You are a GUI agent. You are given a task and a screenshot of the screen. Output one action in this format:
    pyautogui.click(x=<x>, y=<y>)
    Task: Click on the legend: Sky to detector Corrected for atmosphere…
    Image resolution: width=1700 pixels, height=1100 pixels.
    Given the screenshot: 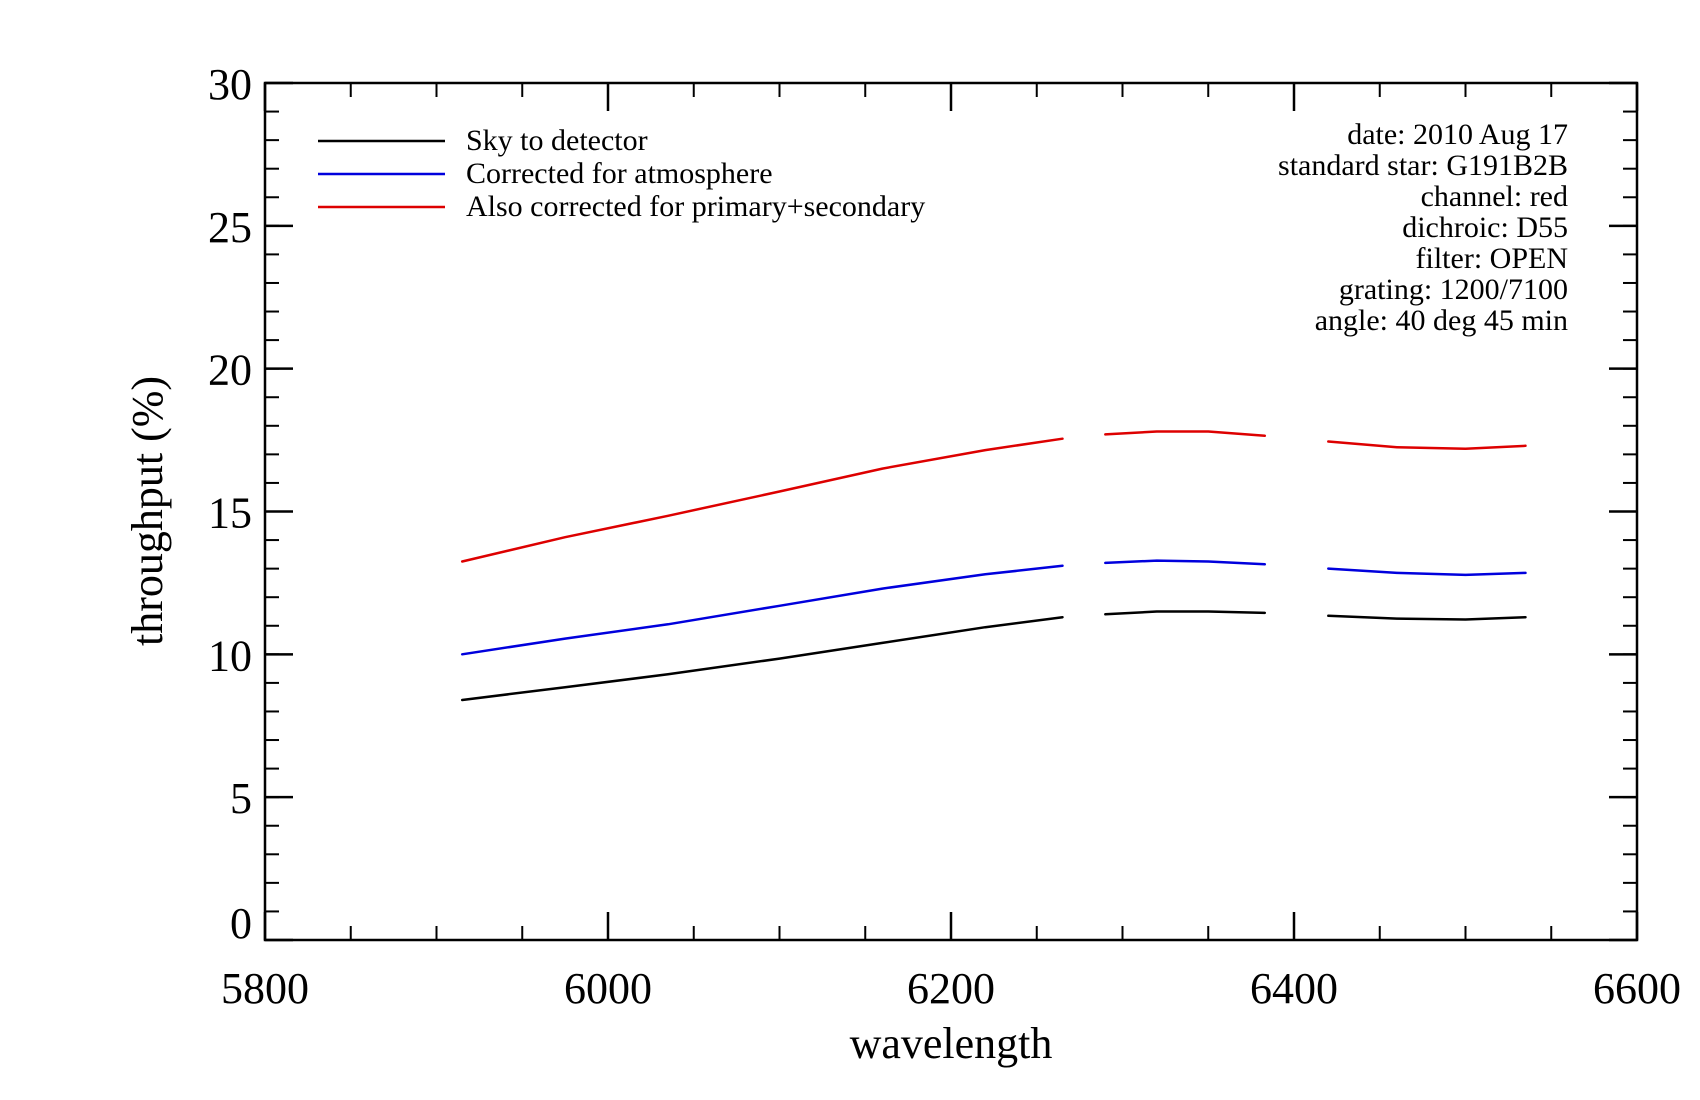 What is the action you would take?
    pyautogui.click(x=621, y=173)
    